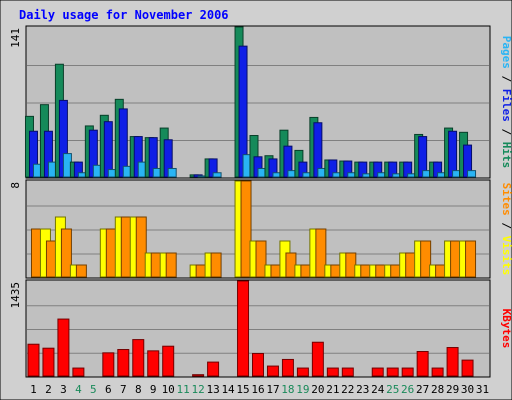 The image size is (512, 400). I want to click on side-legend-sites: Sites, so click(506, 199).